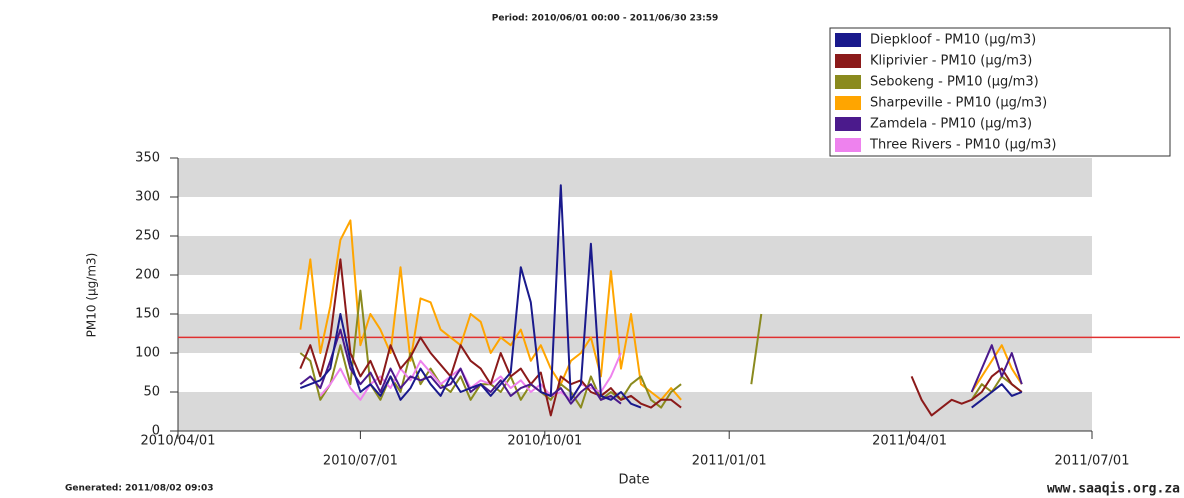 This screenshot has width=1184, height=498. Describe the element at coordinates (951, 61) in the screenshot. I see `legend-label: Kliprivier - PM10 (µg/m3)` at that location.